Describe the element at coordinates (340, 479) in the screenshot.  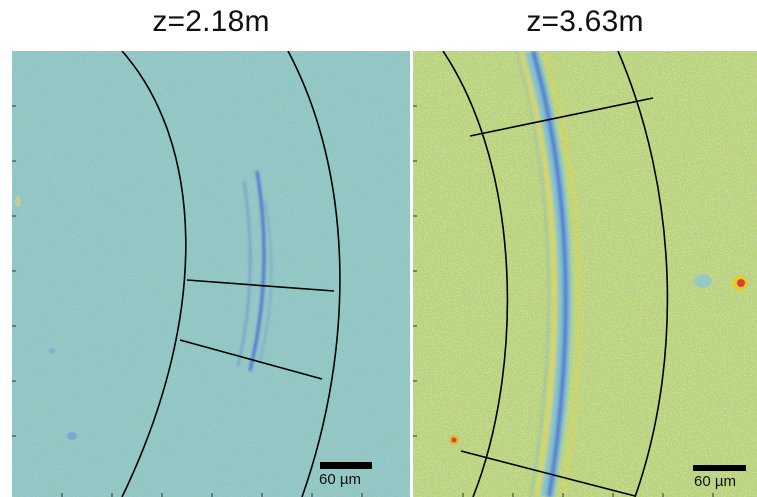
I see `scale-bar-label-left: 60 µm` at that location.